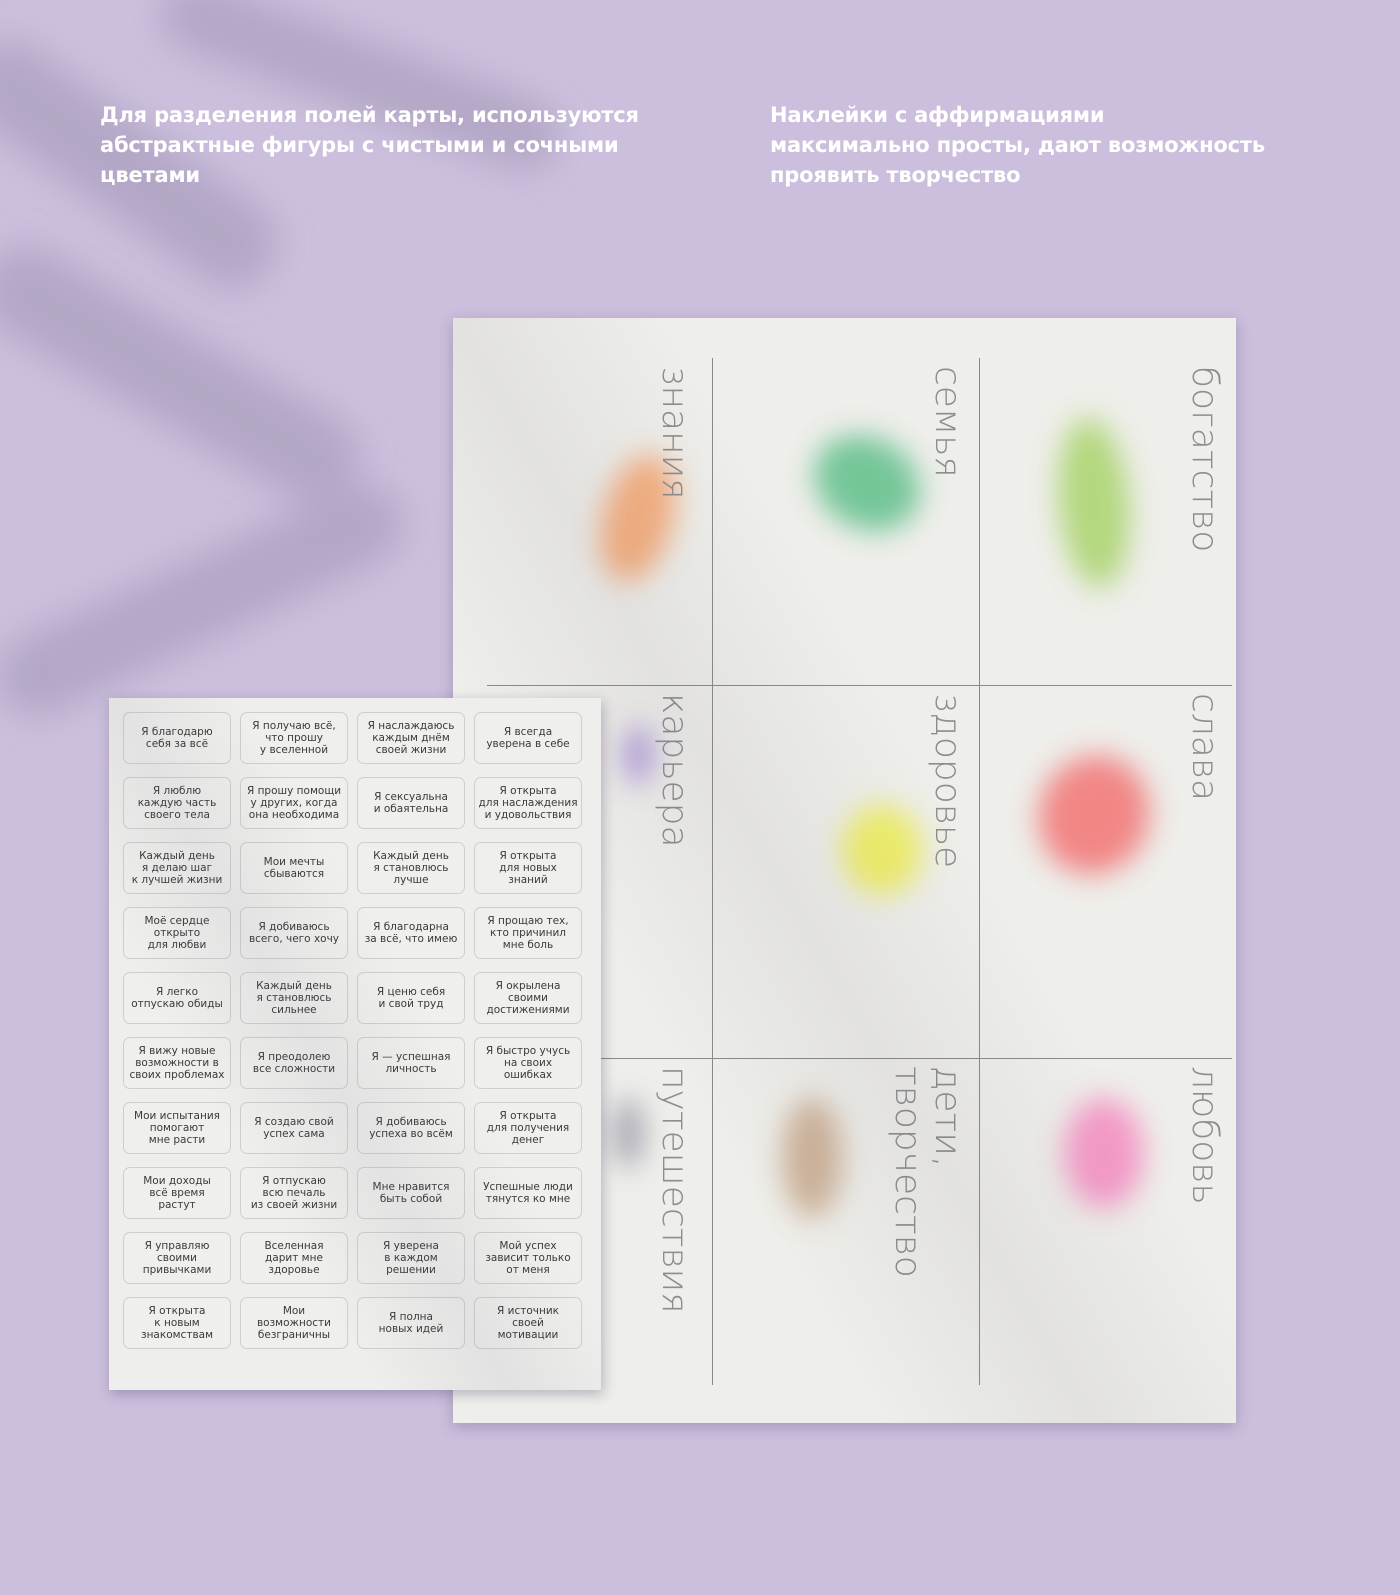 The width and height of the screenshot is (1400, 1595). Describe the element at coordinates (411, 1193) in the screenshot. I see `affirmation-sticker: Мне нравится быть собой` at that location.